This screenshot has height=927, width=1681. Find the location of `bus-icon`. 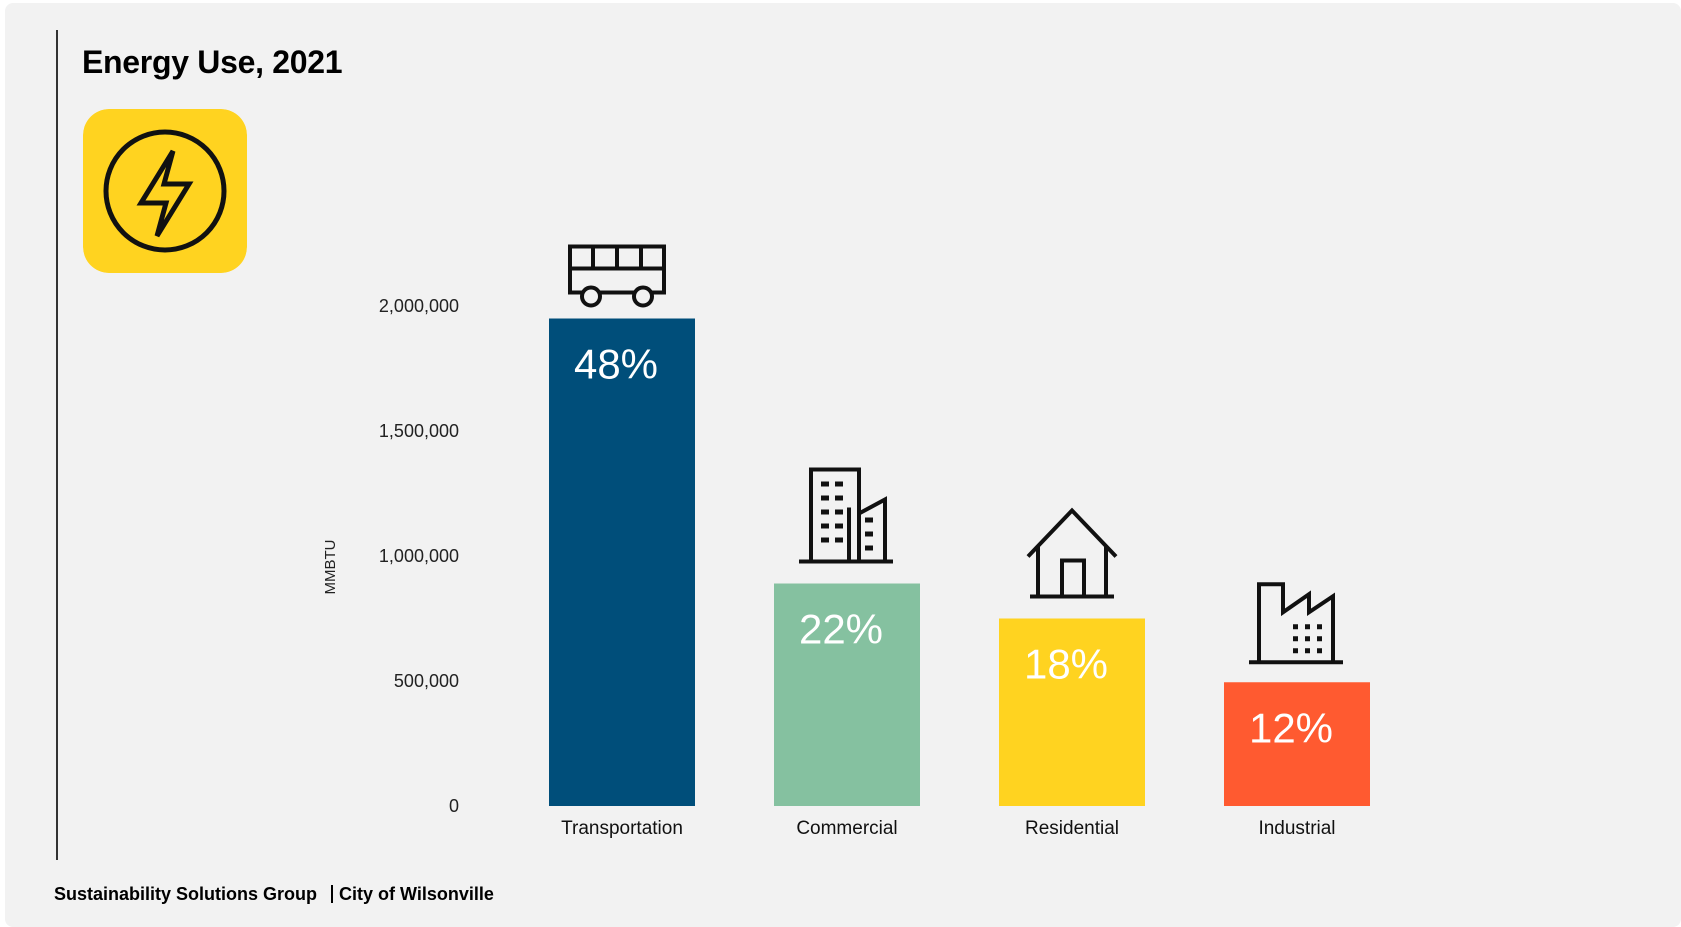

bus-icon is located at coordinates (617, 276).